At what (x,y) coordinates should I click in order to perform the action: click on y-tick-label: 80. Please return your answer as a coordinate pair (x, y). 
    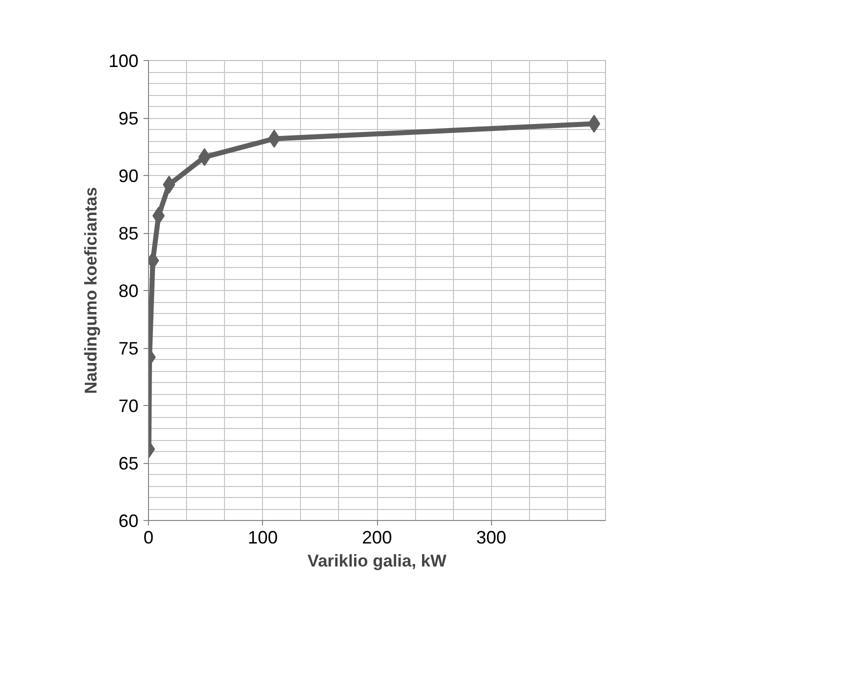
    Looking at the image, I should click on (128, 291).